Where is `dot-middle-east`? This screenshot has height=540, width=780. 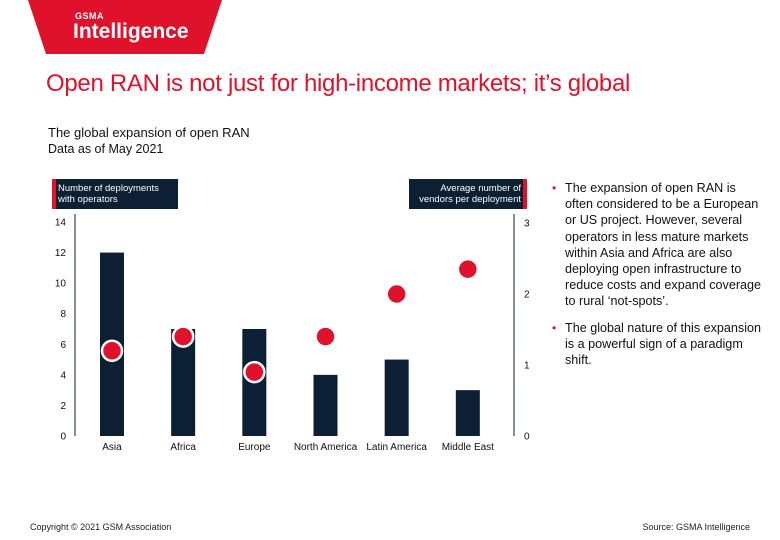 dot-middle-east is located at coordinates (468, 269).